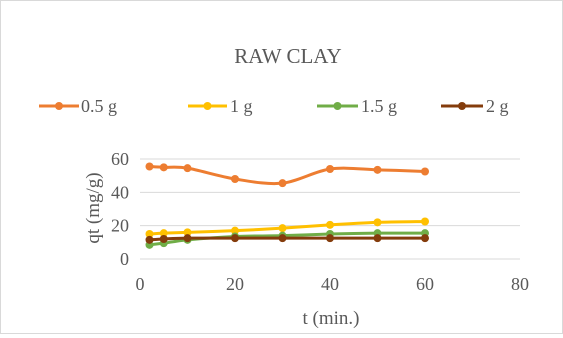 This screenshot has height=338, width=563. What do you see at coordinates (120, 209) in the screenshot?
I see `y-axis-ticks: 0 20 40 60` at bounding box center [120, 209].